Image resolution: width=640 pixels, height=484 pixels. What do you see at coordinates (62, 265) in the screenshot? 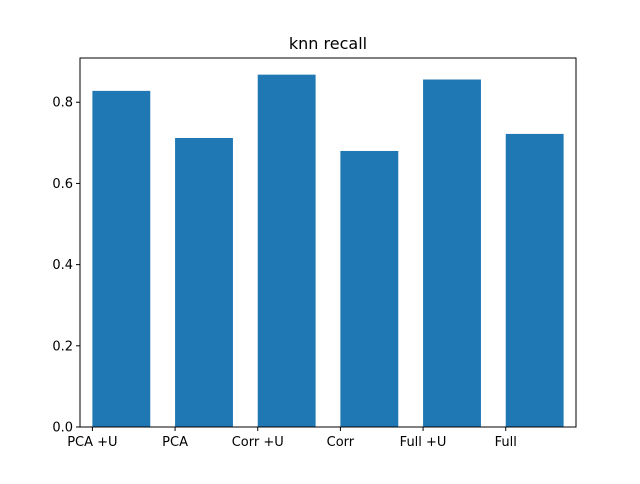
I see `y-tick-label-2: 0.4` at bounding box center [62, 265].